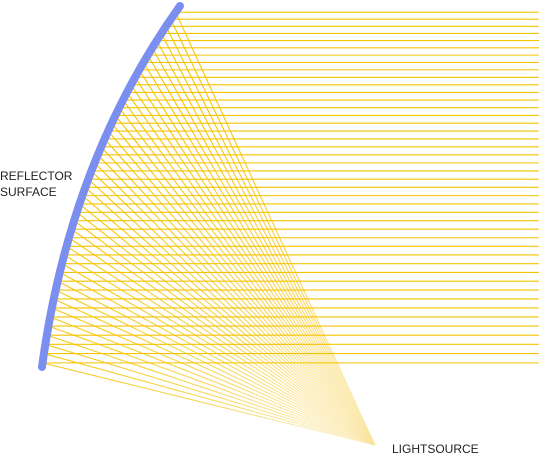  What do you see at coordinates (28, 192) in the screenshot?
I see `reflector-label-line: SURFACE` at bounding box center [28, 192].